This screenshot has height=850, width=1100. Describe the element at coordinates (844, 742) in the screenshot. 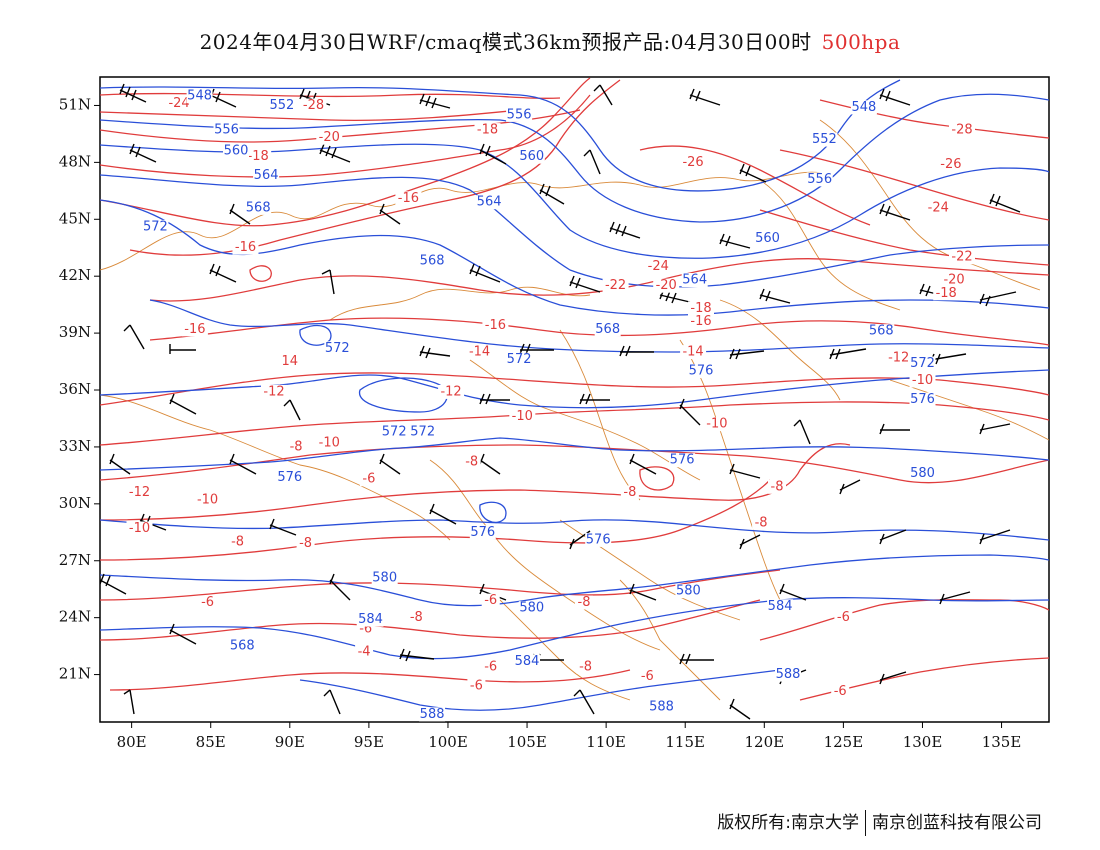

I see `x-tick-label: 125E` at that location.